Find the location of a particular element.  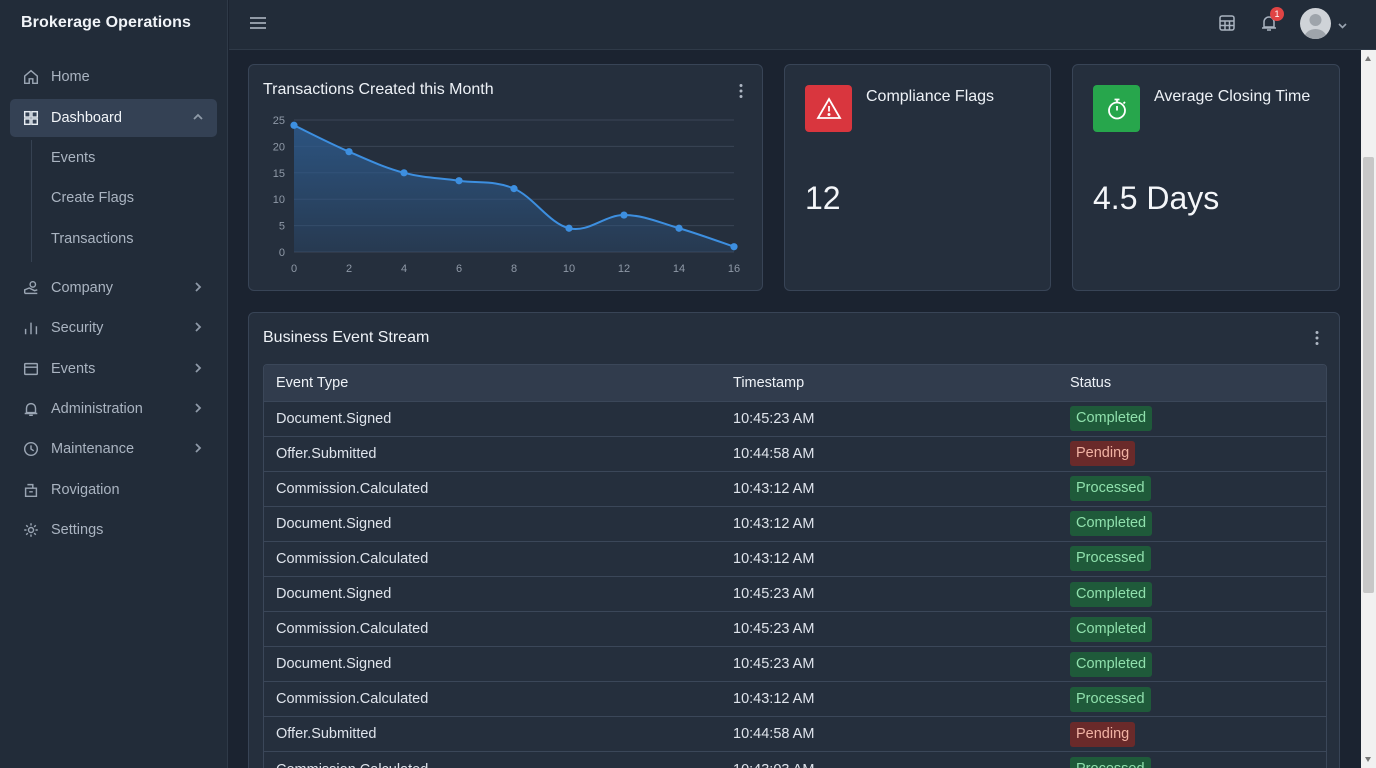

average-closing-time-title: Average Closing Time is located at coordinates (1232, 96).